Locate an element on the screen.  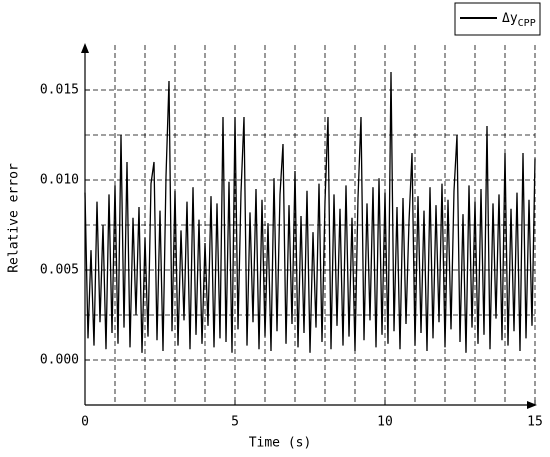
legend-subscript: CPP is located at coordinates (527, 23).